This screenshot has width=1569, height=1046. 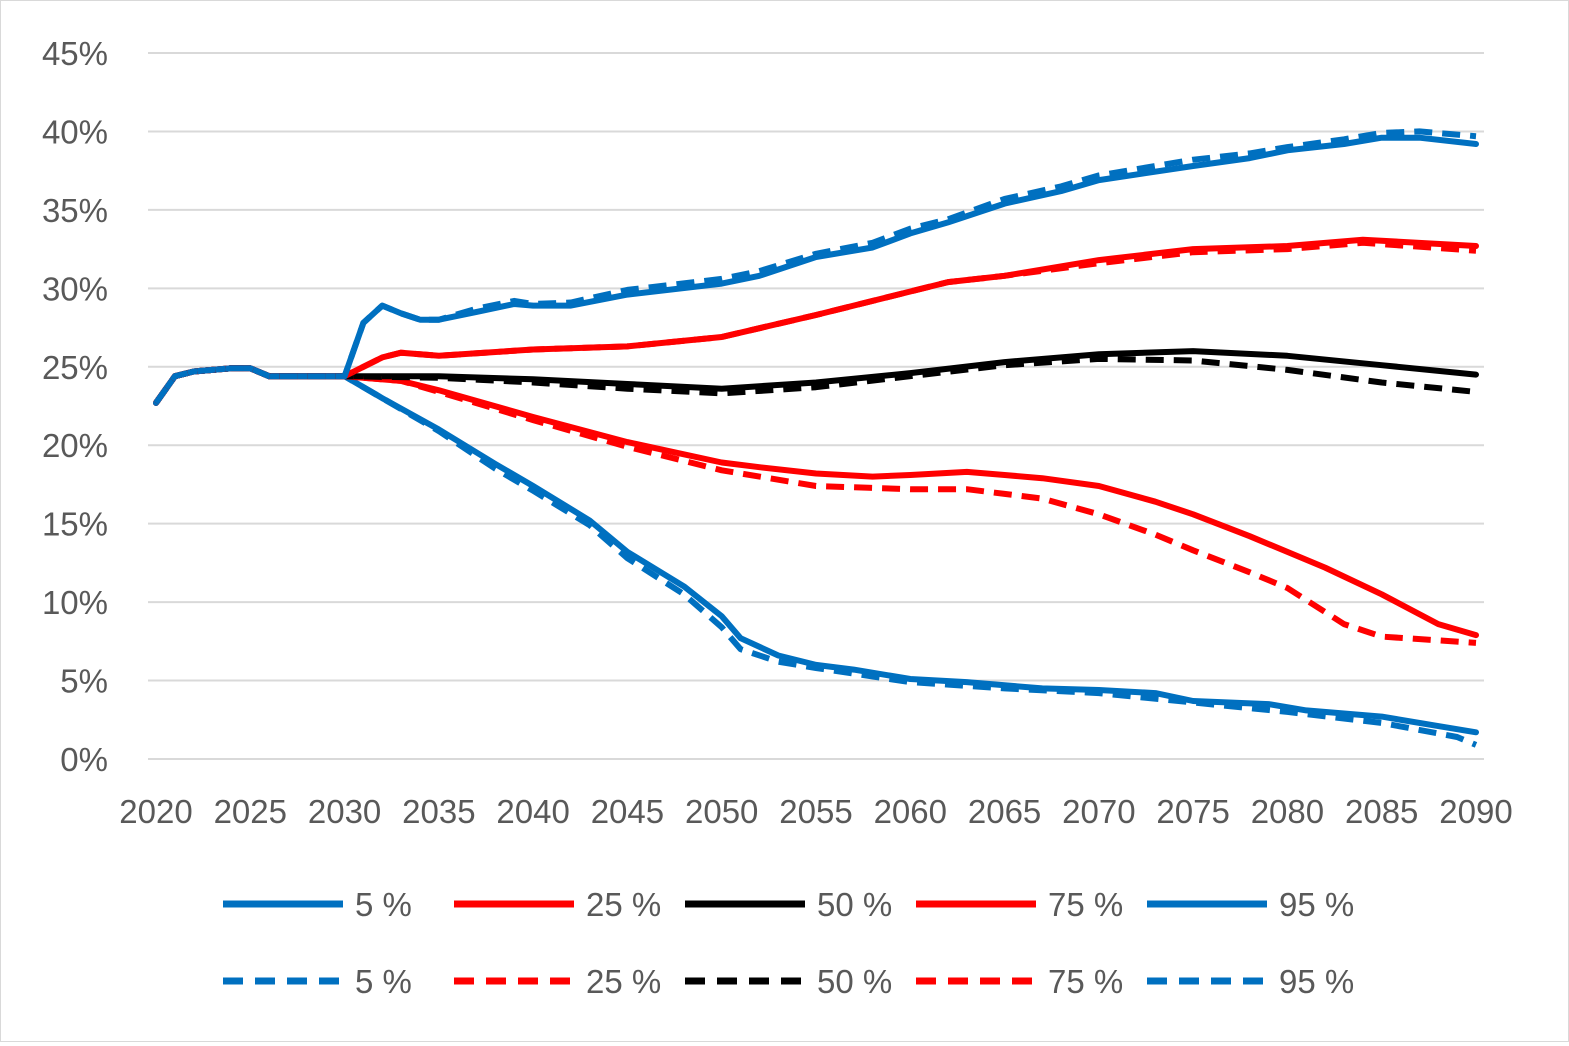 What do you see at coordinates (250, 811) in the screenshot?
I see `x-tick-label: 2025` at bounding box center [250, 811].